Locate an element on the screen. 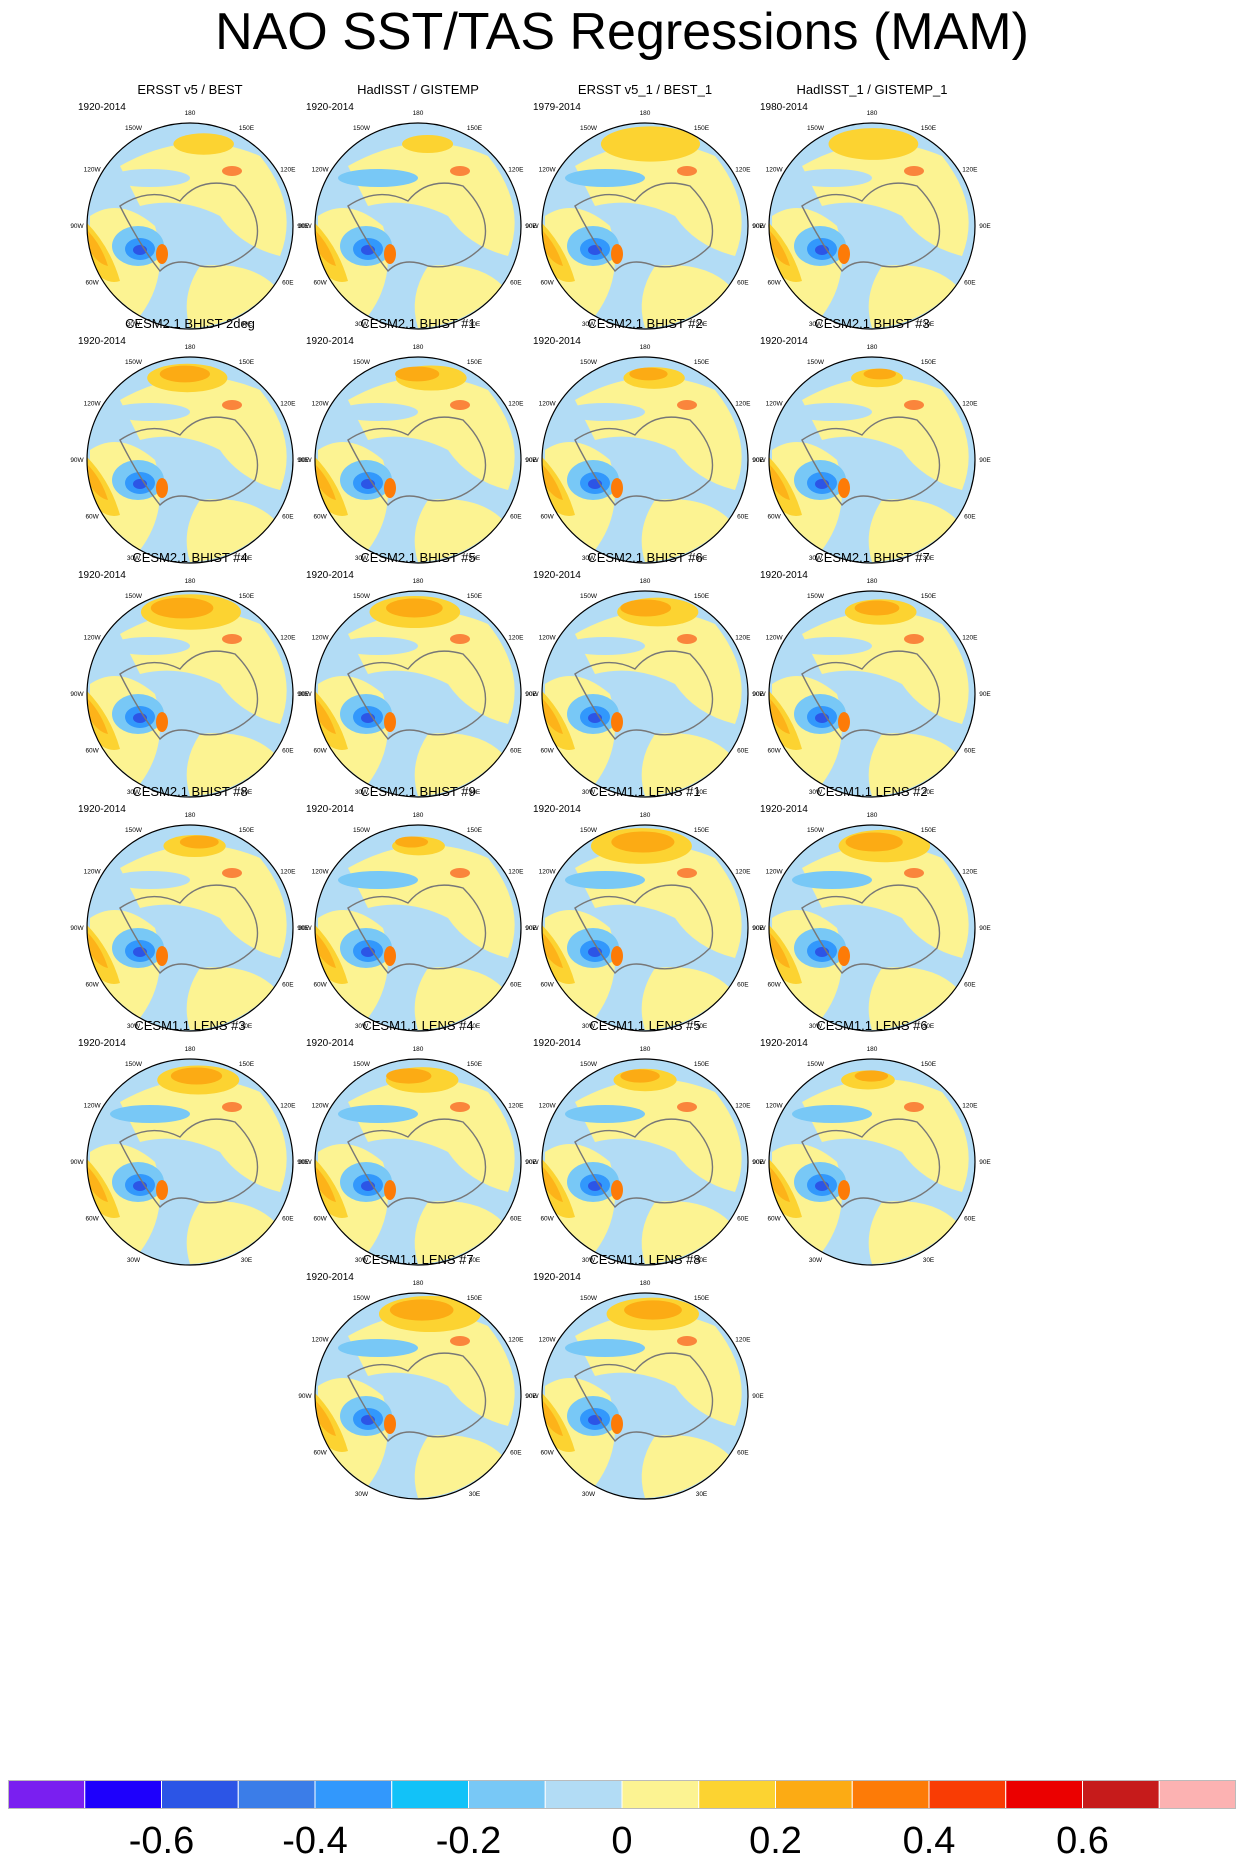 This screenshot has width=1244, height=1860. panel-title: CESM1.1 LENS #7 is located at coordinates (418, 1259).